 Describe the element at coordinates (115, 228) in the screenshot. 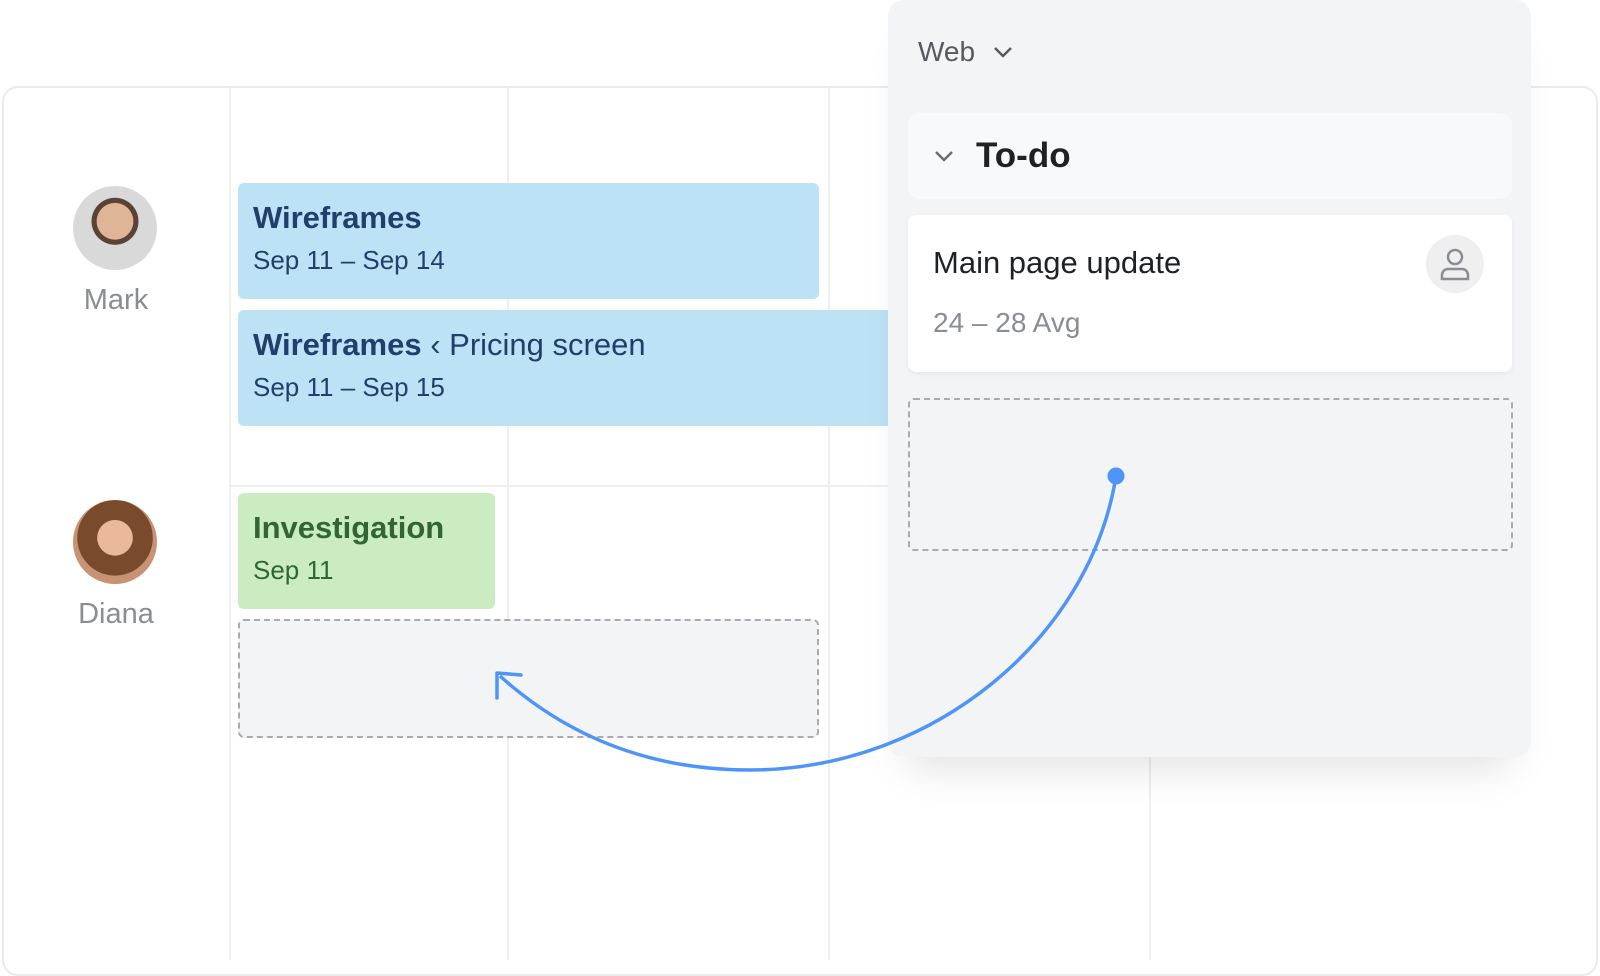

I see `avatar-mark` at that location.